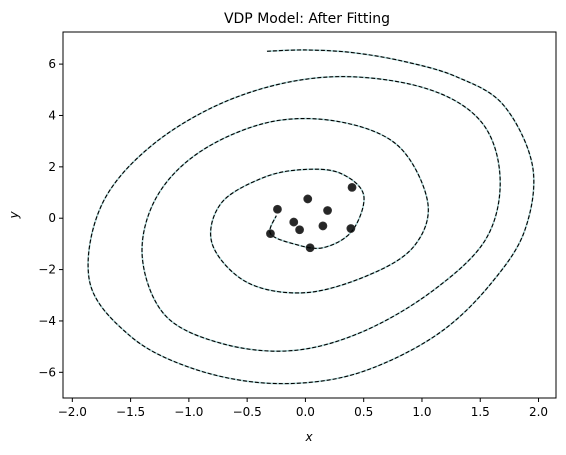 This screenshot has height=455, width=566. I want to click on x-tick-label: 2.0, so click(538, 412).